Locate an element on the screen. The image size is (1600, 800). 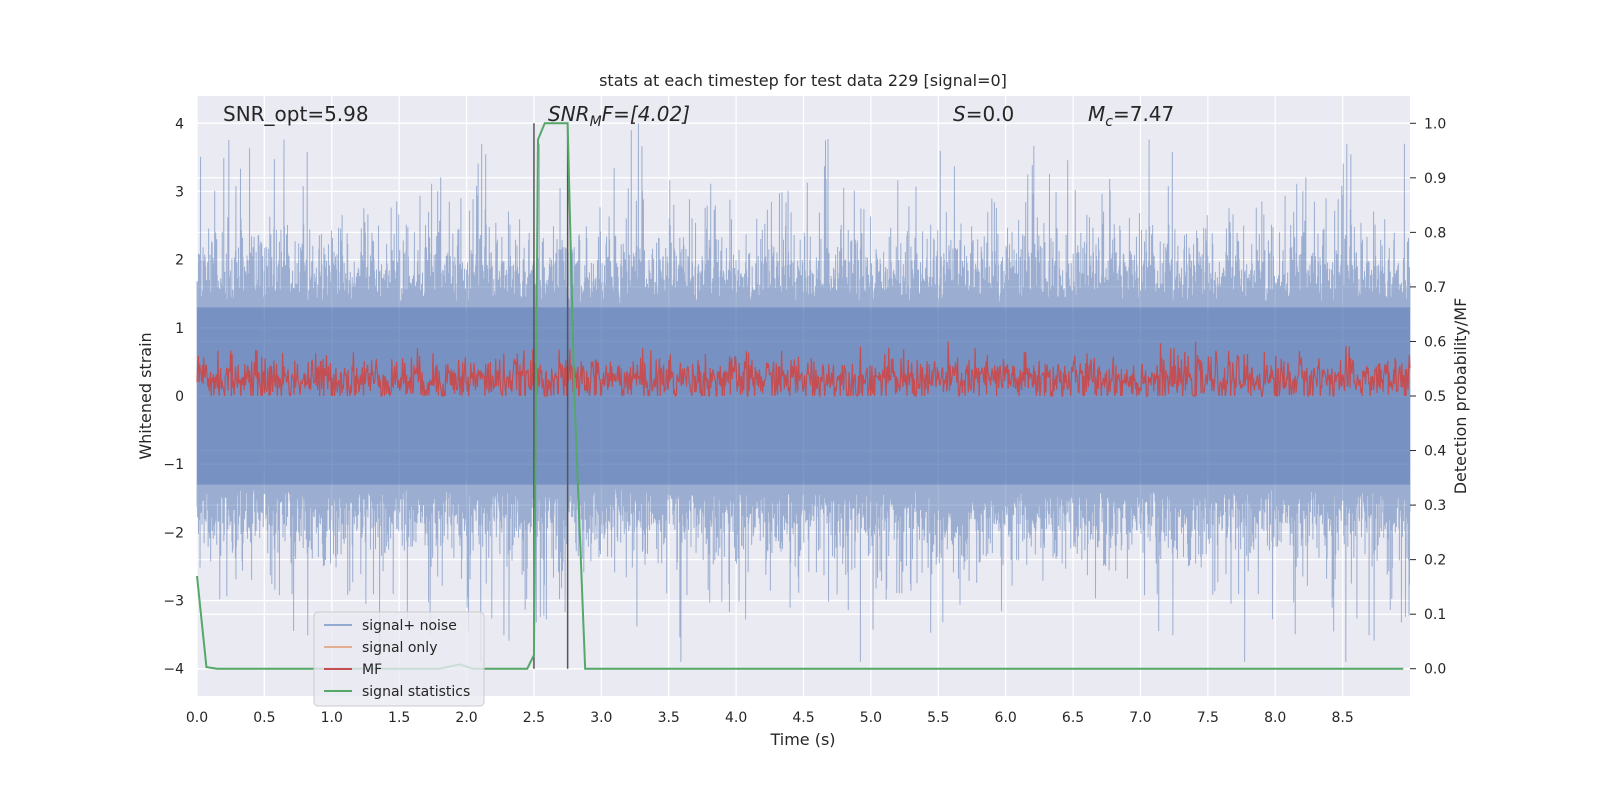
y-tick-label-left-4: 0 is located at coordinates (179, 397).